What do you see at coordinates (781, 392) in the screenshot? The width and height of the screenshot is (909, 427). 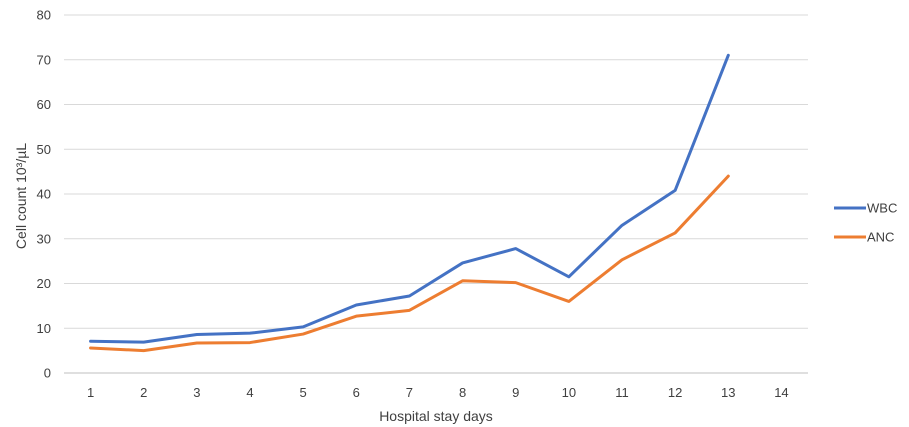 I see `x-tick-label: 14` at bounding box center [781, 392].